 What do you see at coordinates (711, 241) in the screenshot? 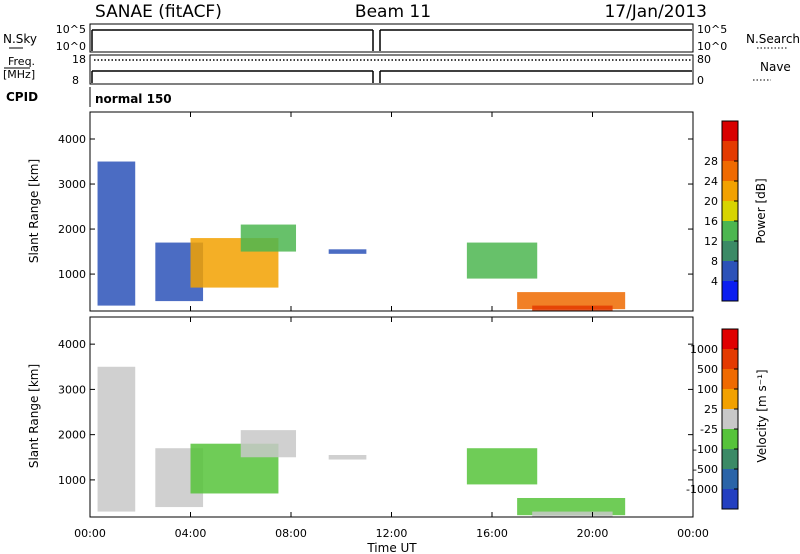
I see `colorbar-tick-label: 12` at bounding box center [711, 241].